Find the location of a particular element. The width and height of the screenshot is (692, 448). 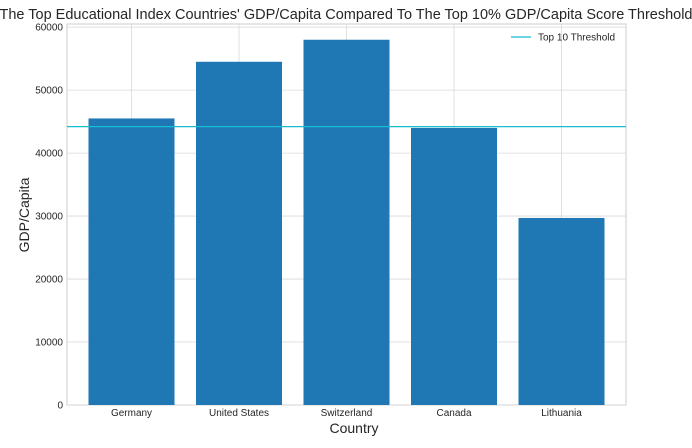

y-tick-label: 50000 is located at coordinates (49, 91).